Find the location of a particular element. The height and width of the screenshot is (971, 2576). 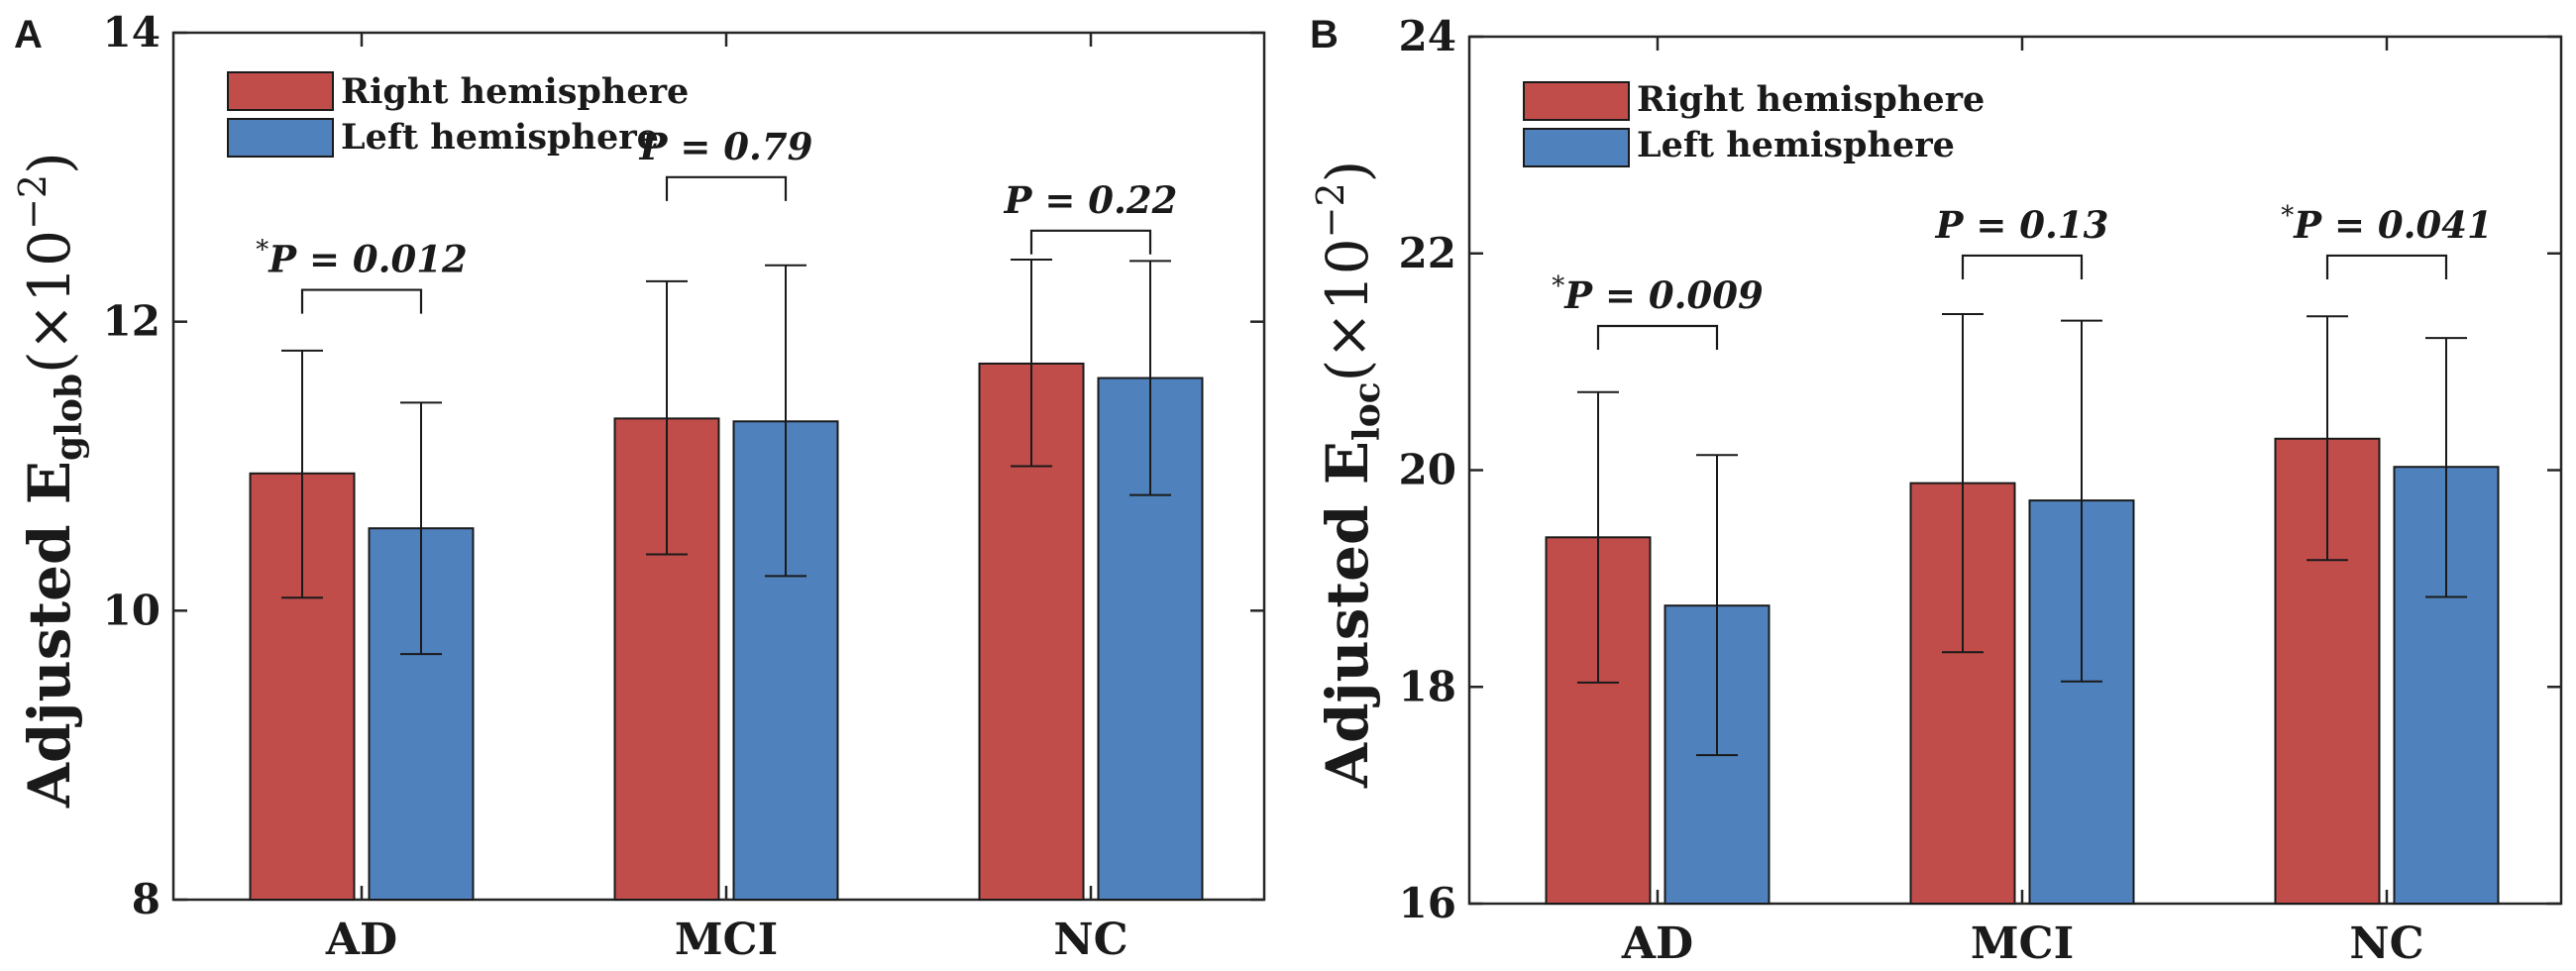

panel-letter-b: B is located at coordinates (1325, 34).